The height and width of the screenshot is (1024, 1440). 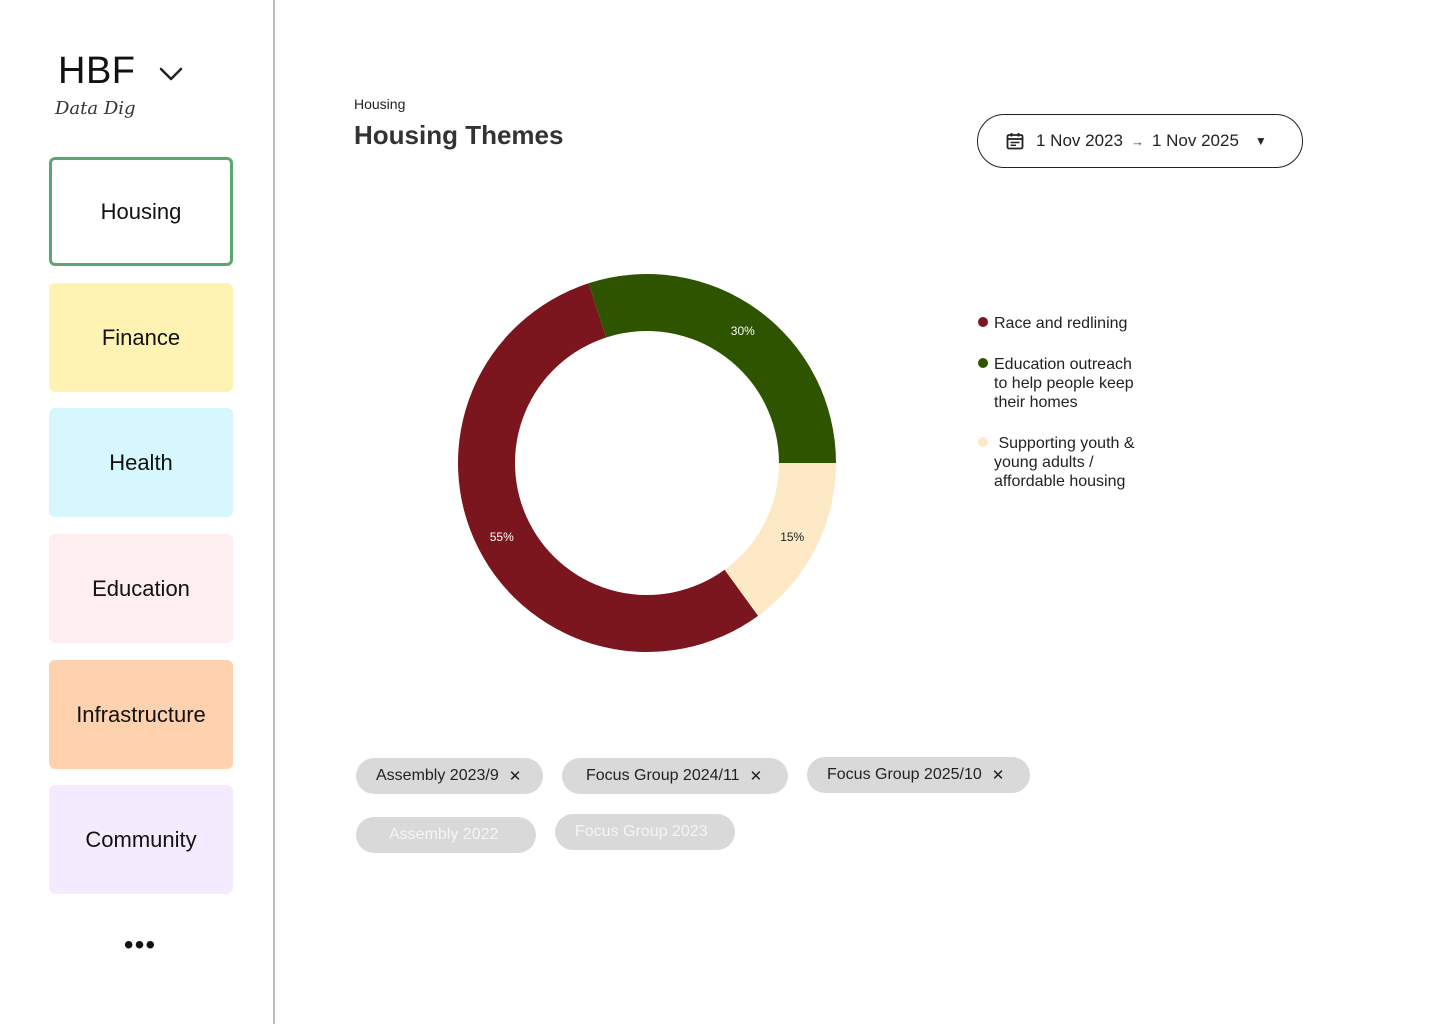 What do you see at coordinates (1036, 402) in the screenshot?
I see `legend-label-line: their homes` at bounding box center [1036, 402].